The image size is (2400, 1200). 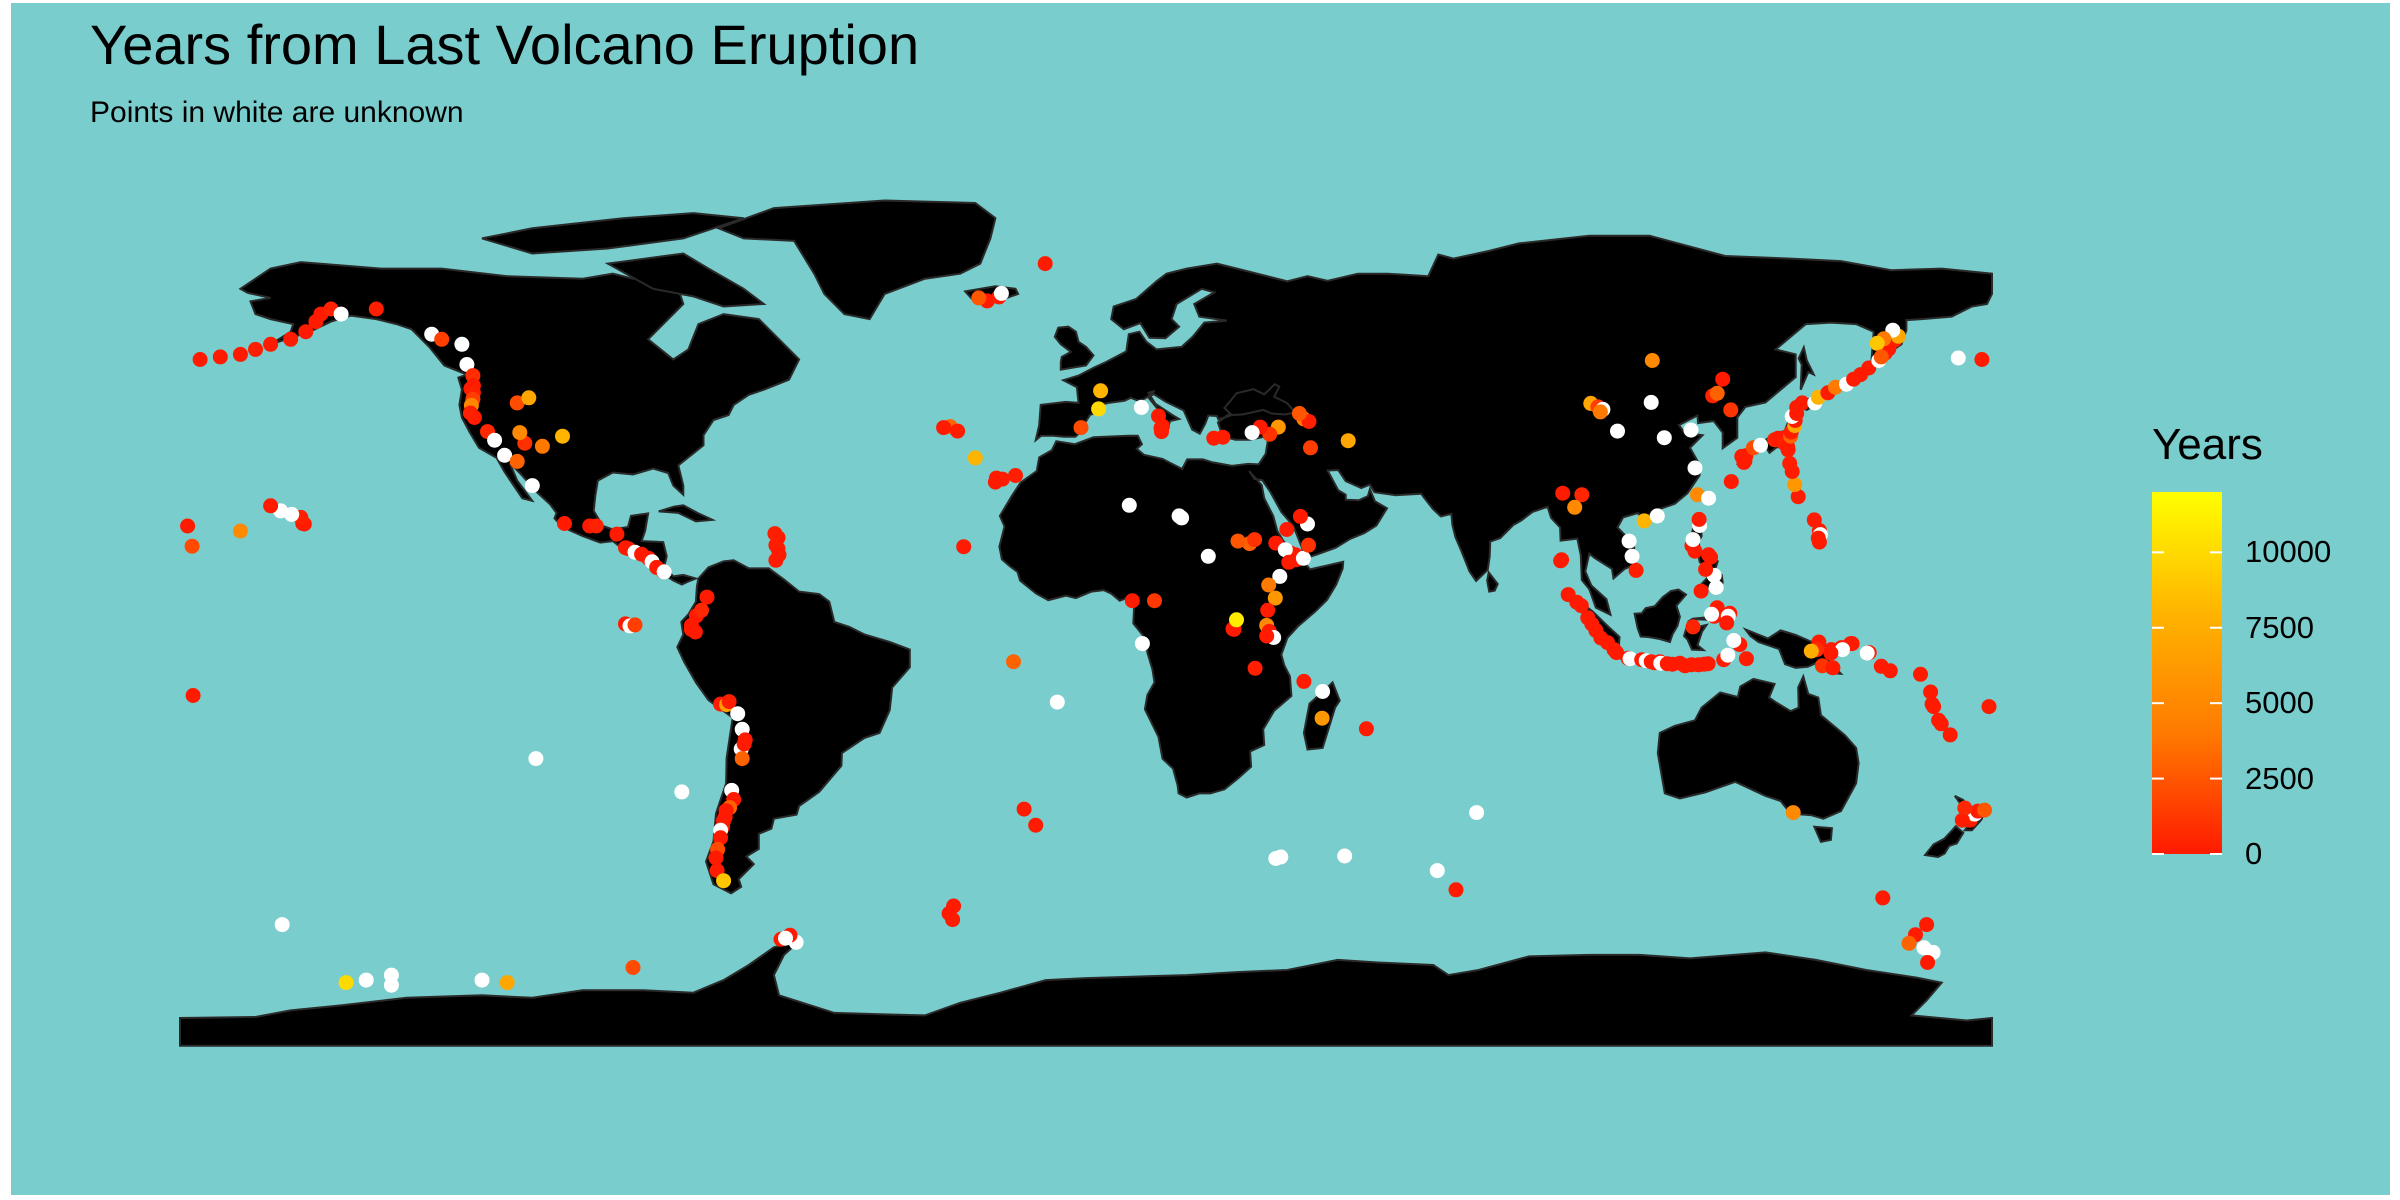 What do you see at coordinates (2187, 703) in the screenshot?
I see `legend-ticks` at bounding box center [2187, 703].